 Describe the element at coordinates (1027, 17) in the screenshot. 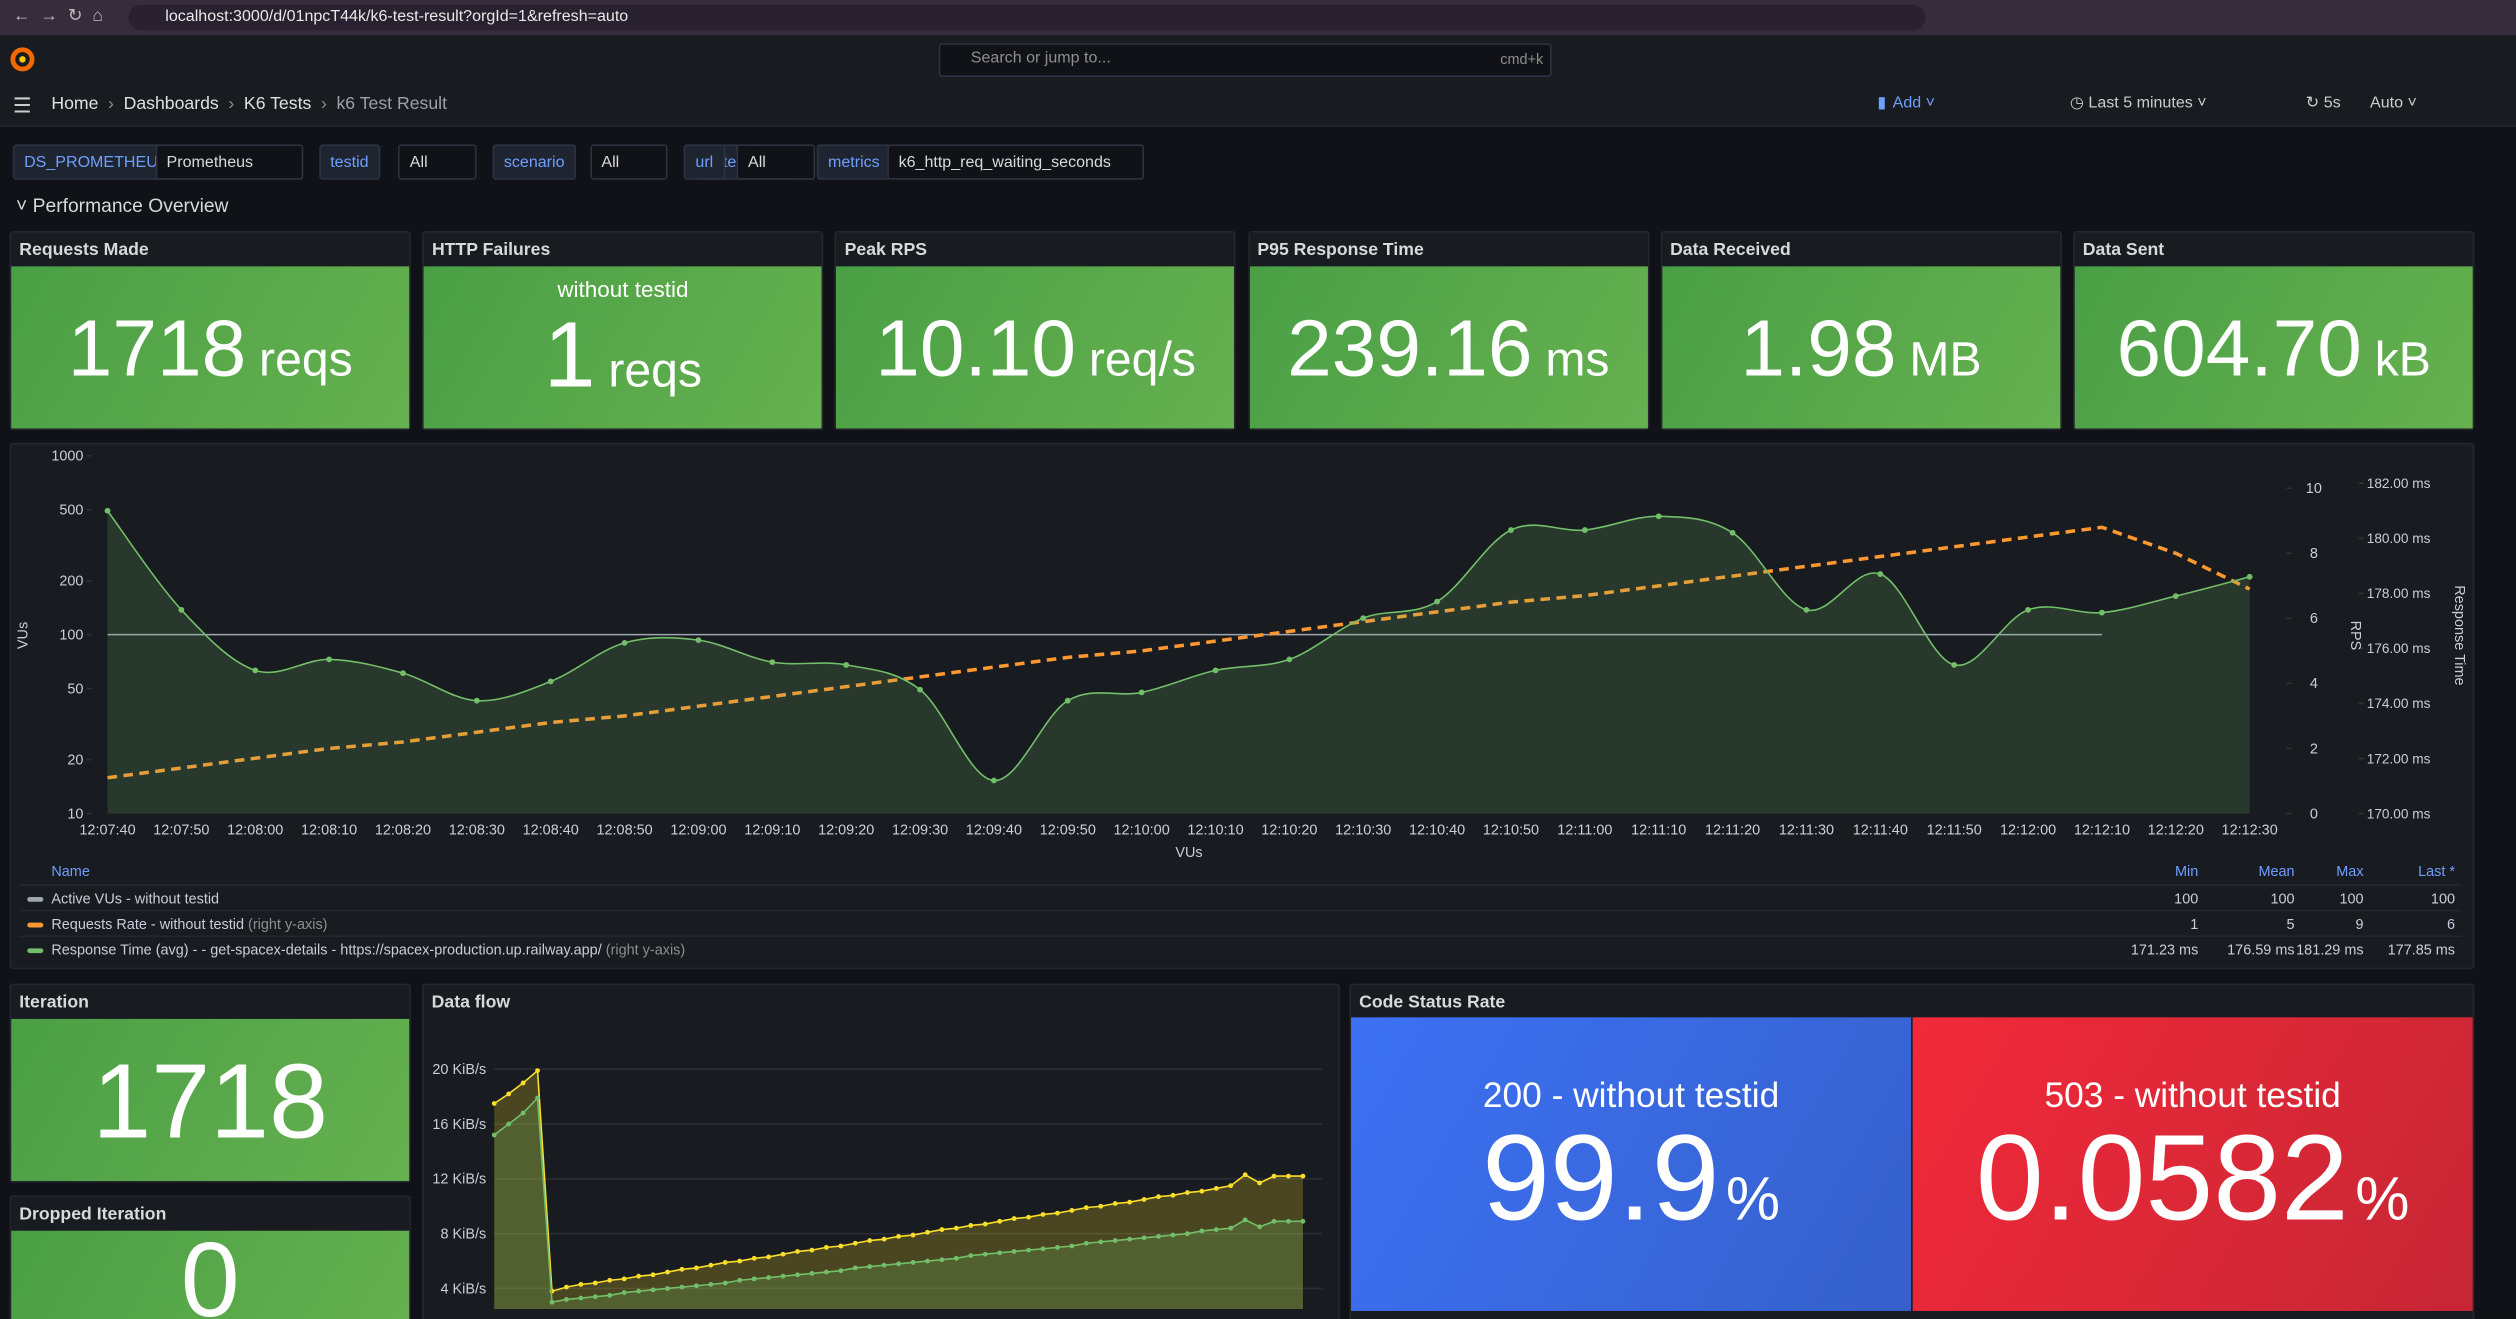

I see `address-bar` at that location.